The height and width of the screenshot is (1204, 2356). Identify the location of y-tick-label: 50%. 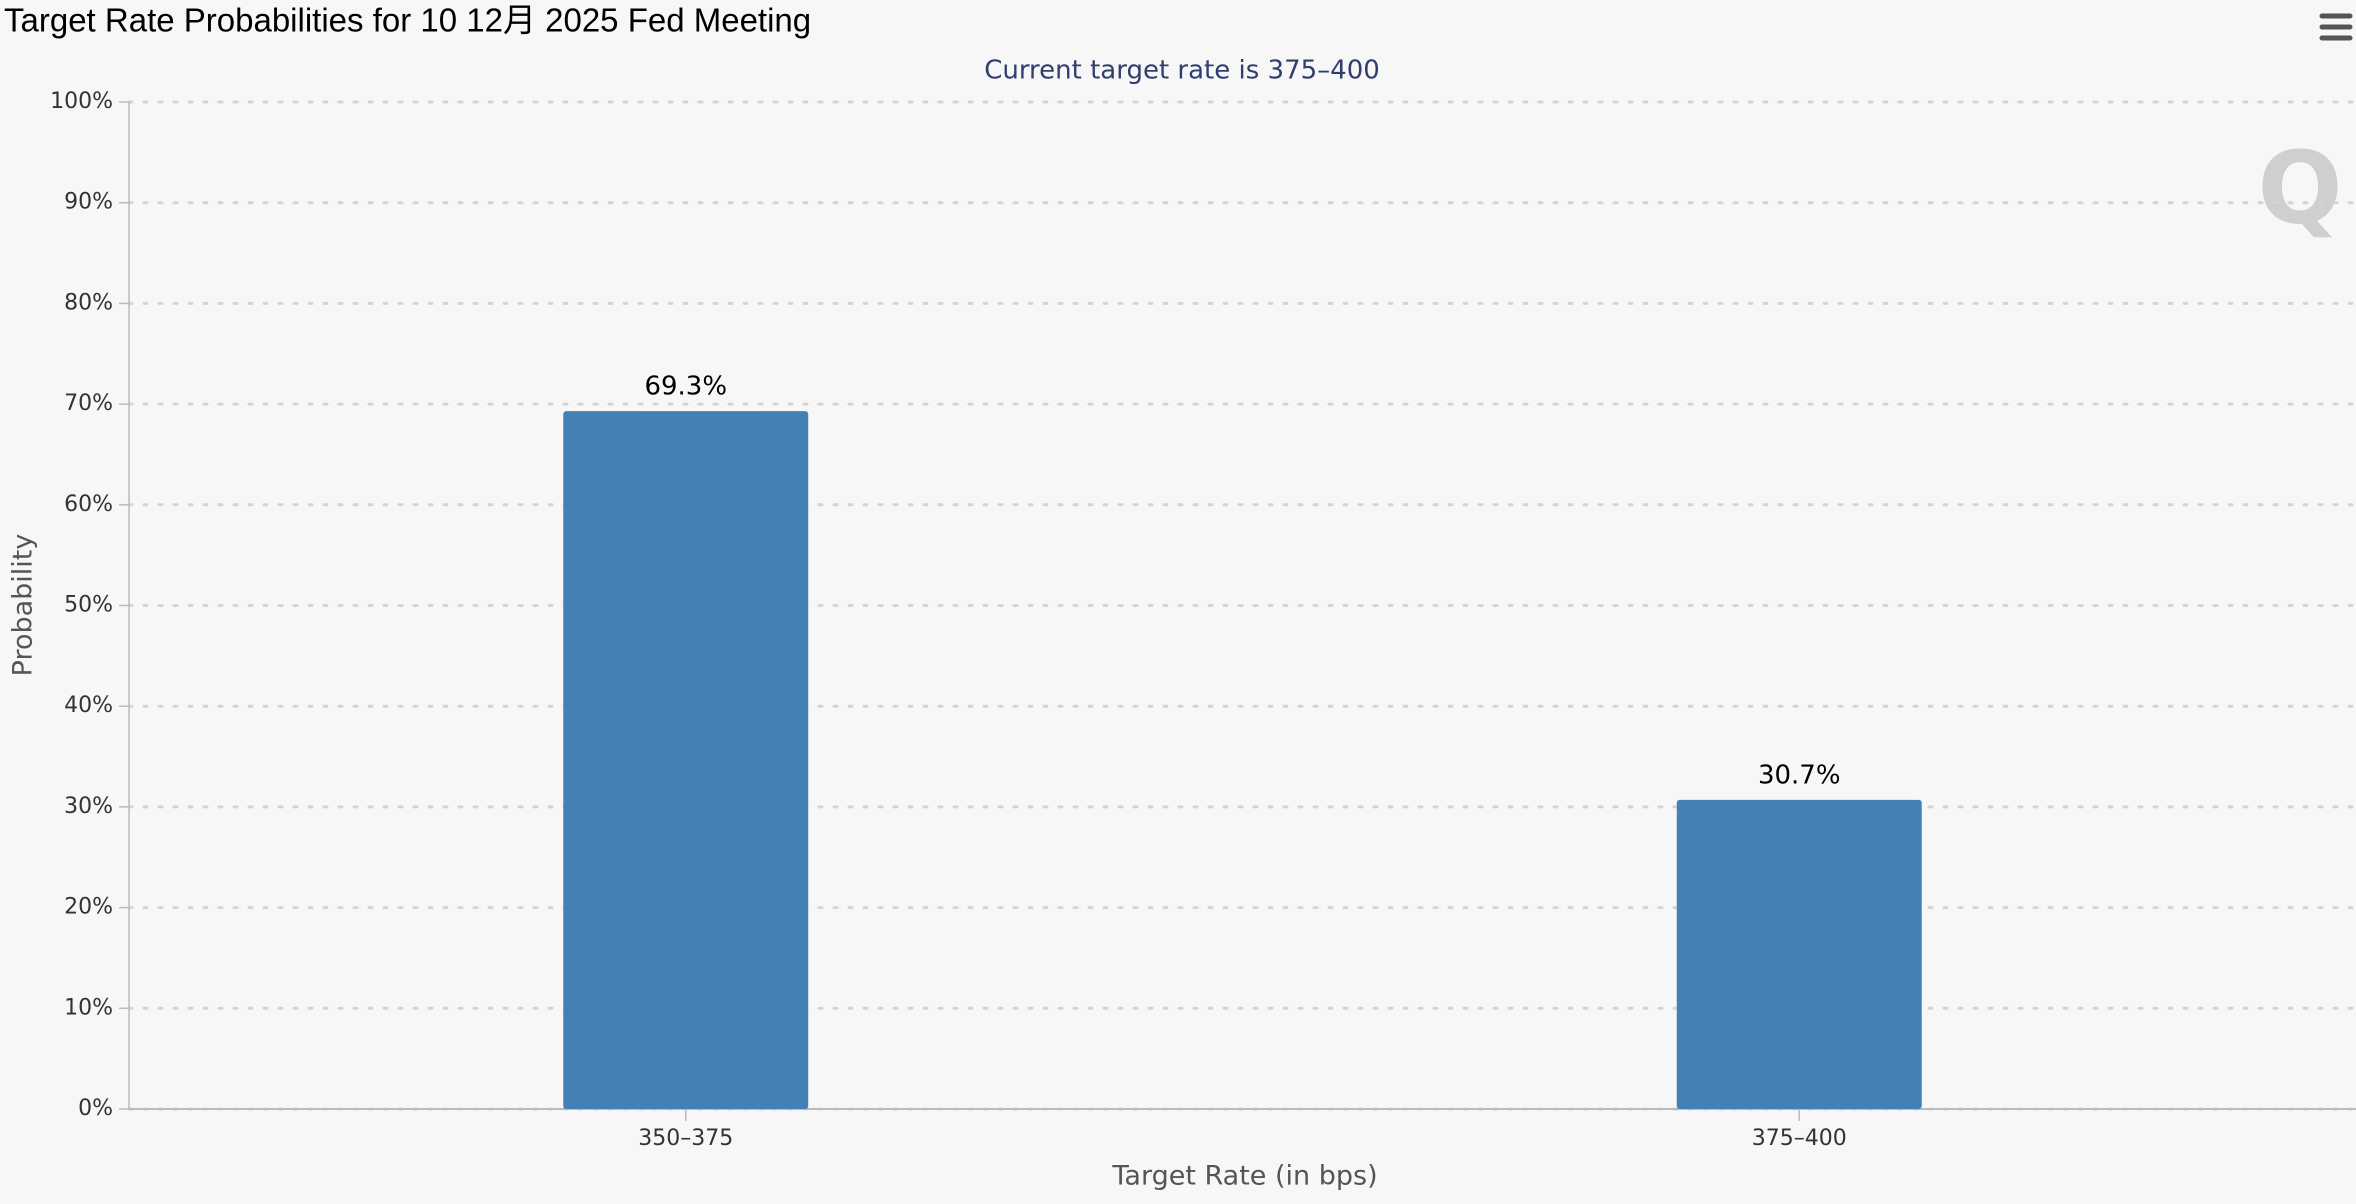
(88, 605).